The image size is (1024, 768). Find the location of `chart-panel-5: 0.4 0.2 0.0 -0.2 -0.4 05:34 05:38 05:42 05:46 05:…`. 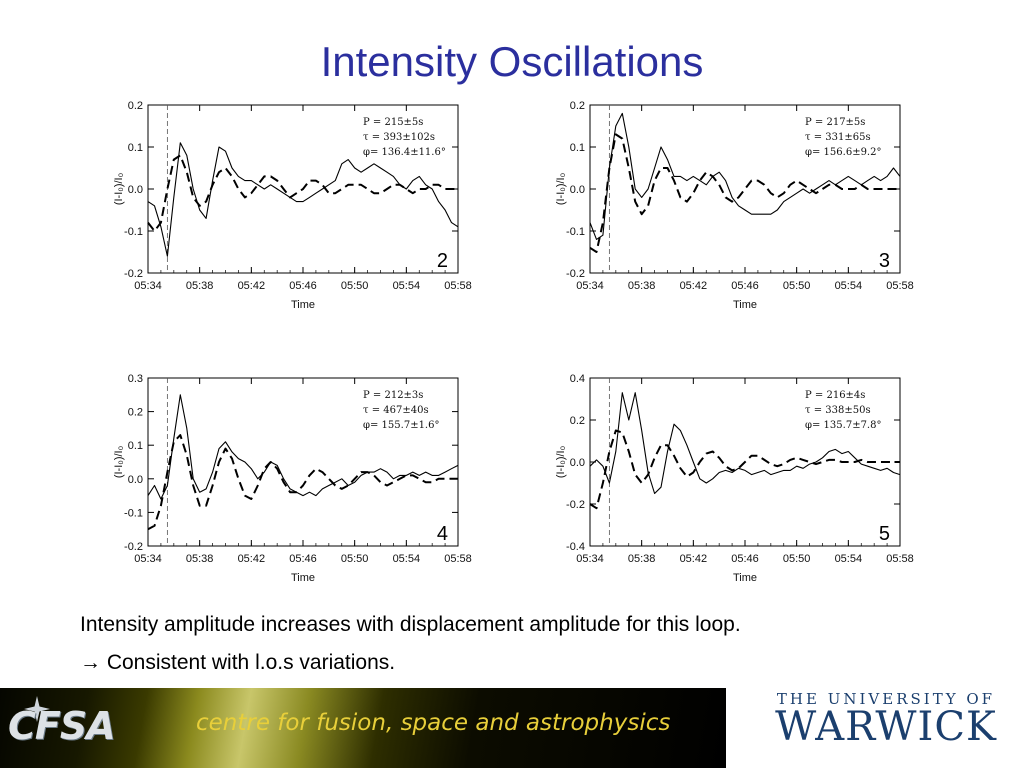

chart-panel-5: 0.4 0.2 0.0 -0.2 -0.4 05:34 05:38 05:42 05:46 05:… is located at coordinates (742, 490).